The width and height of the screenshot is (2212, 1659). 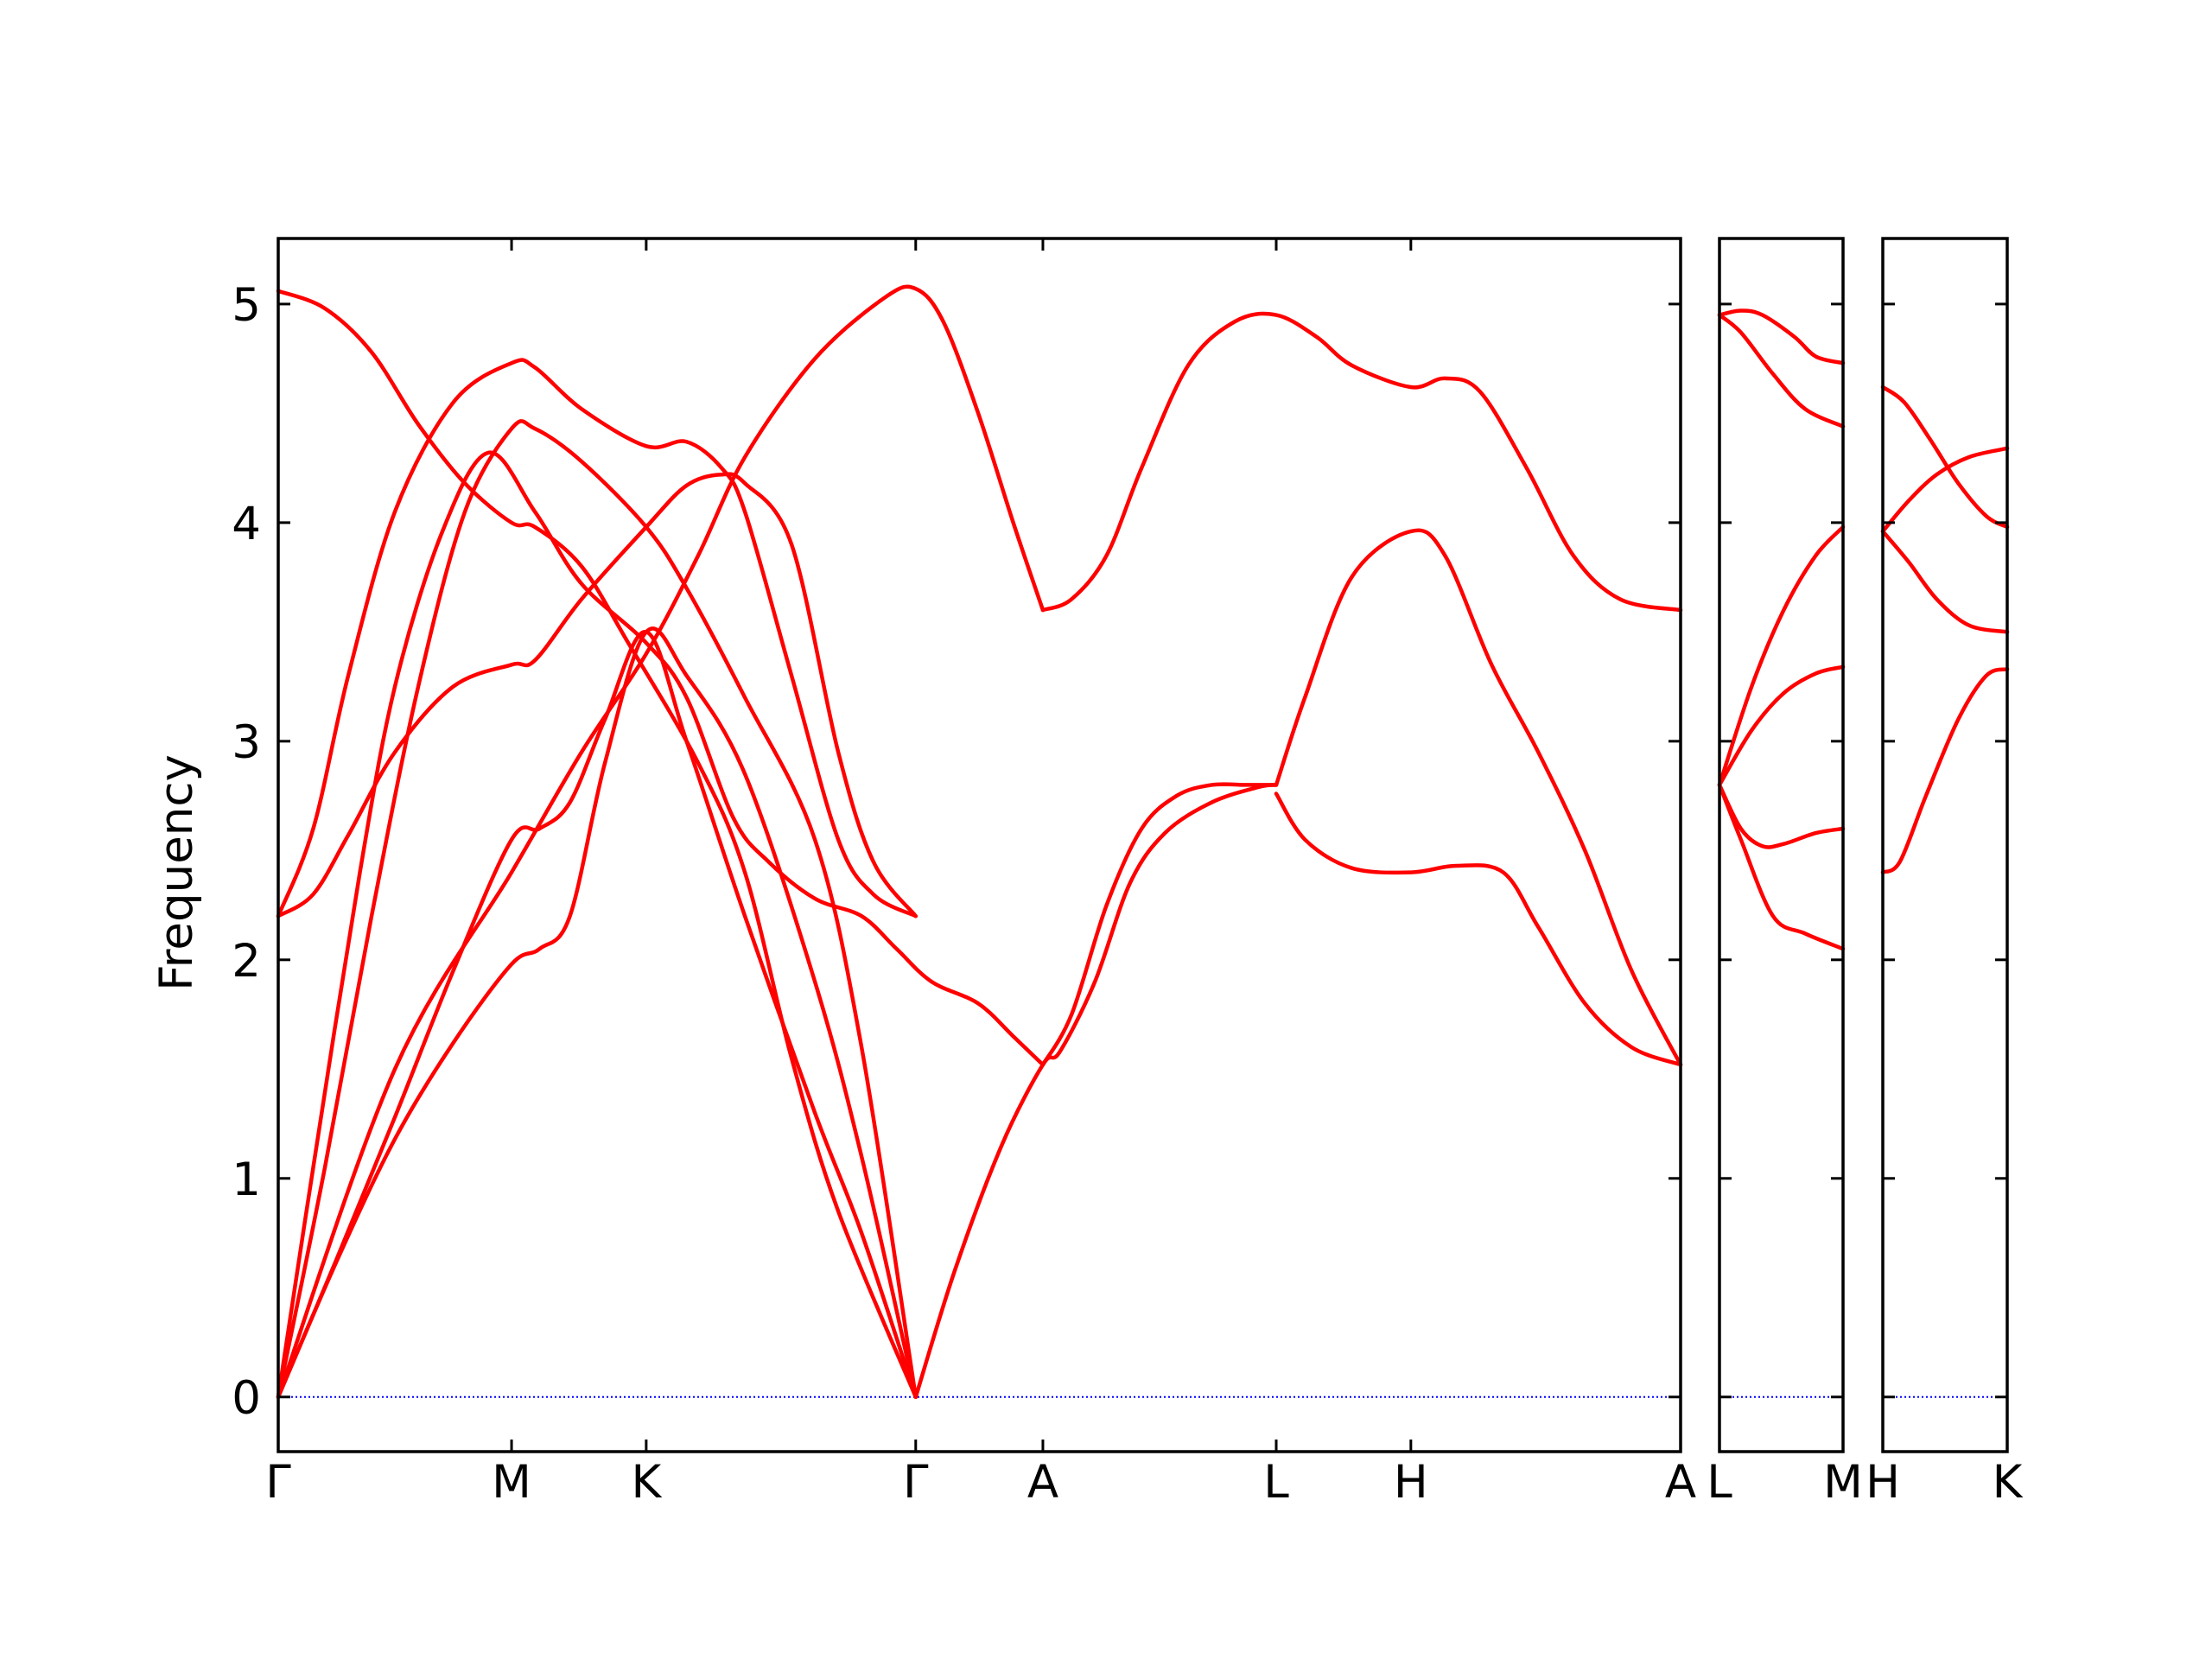 What do you see at coordinates (246, 1180) in the screenshot?
I see `y-tick-label: 1` at bounding box center [246, 1180].